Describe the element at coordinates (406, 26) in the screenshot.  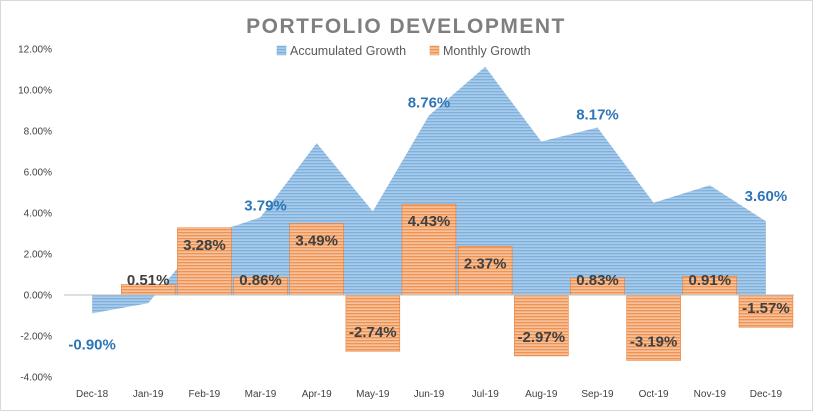
I see `chart-title: PORTFOLIO DEVELOPMENT` at that location.